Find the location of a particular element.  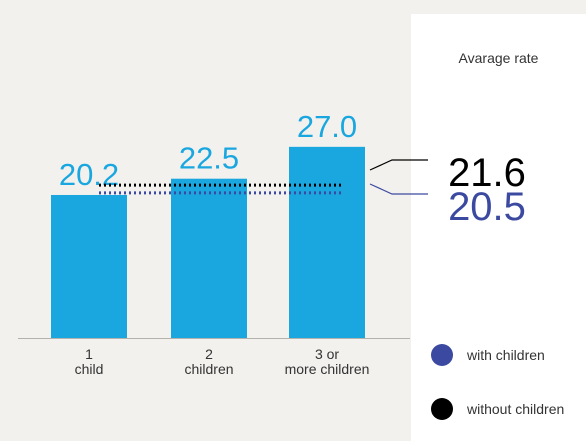

legend-item-without-children: without children is located at coordinates (497, 409).